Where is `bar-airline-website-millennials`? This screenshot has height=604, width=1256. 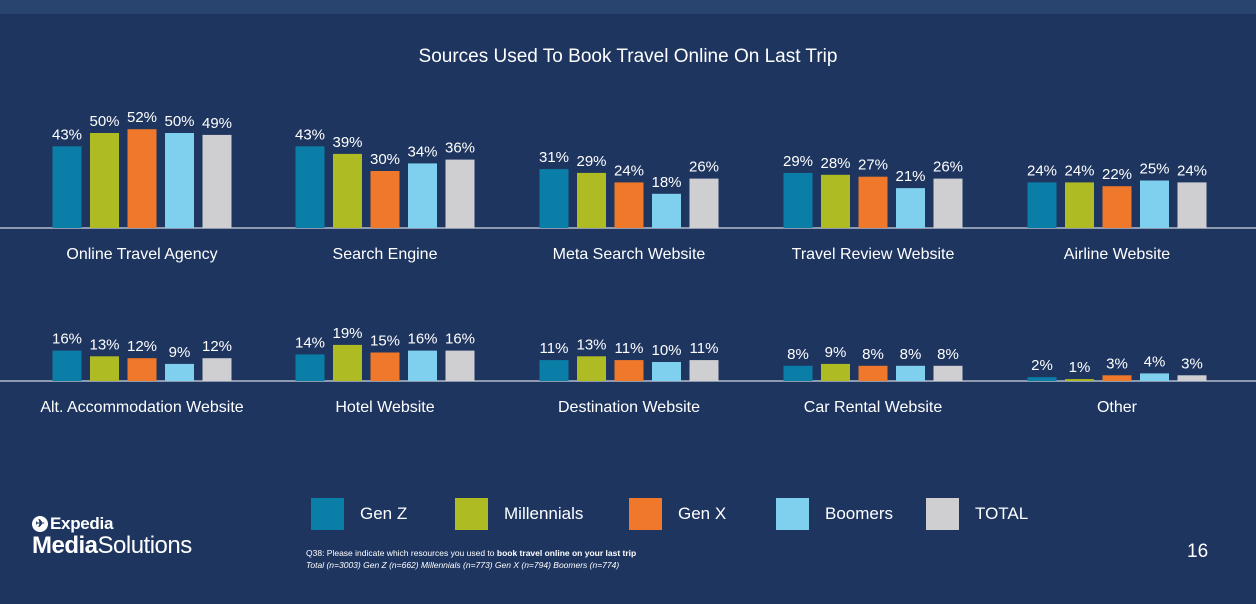
bar-airline-website-millennials is located at coordinates (1079, 205).